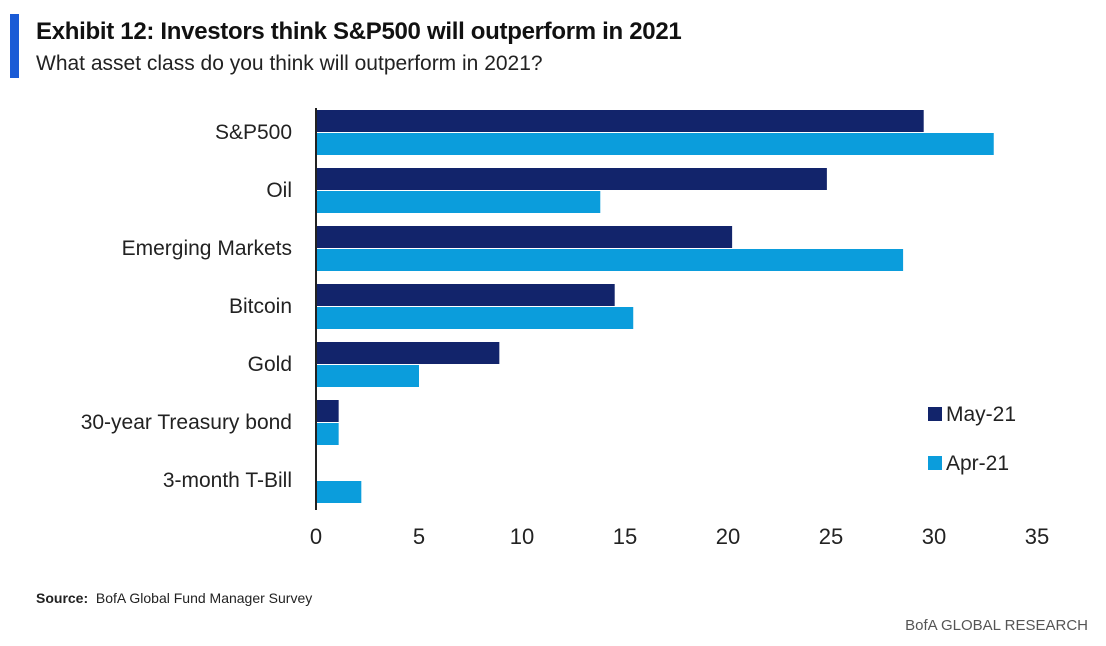  Describe the element at coordinates (227, 480) in the screenshot. I see `category-label: 3-month T-Bill` at that location.